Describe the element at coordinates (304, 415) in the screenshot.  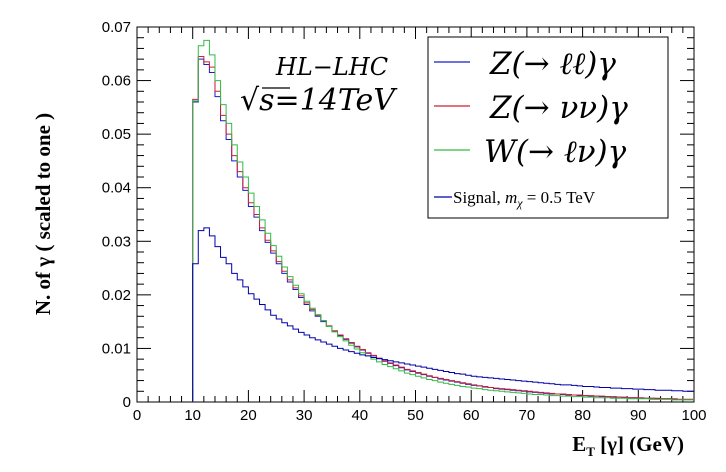
I see `x-tick-label: 30` at that location.